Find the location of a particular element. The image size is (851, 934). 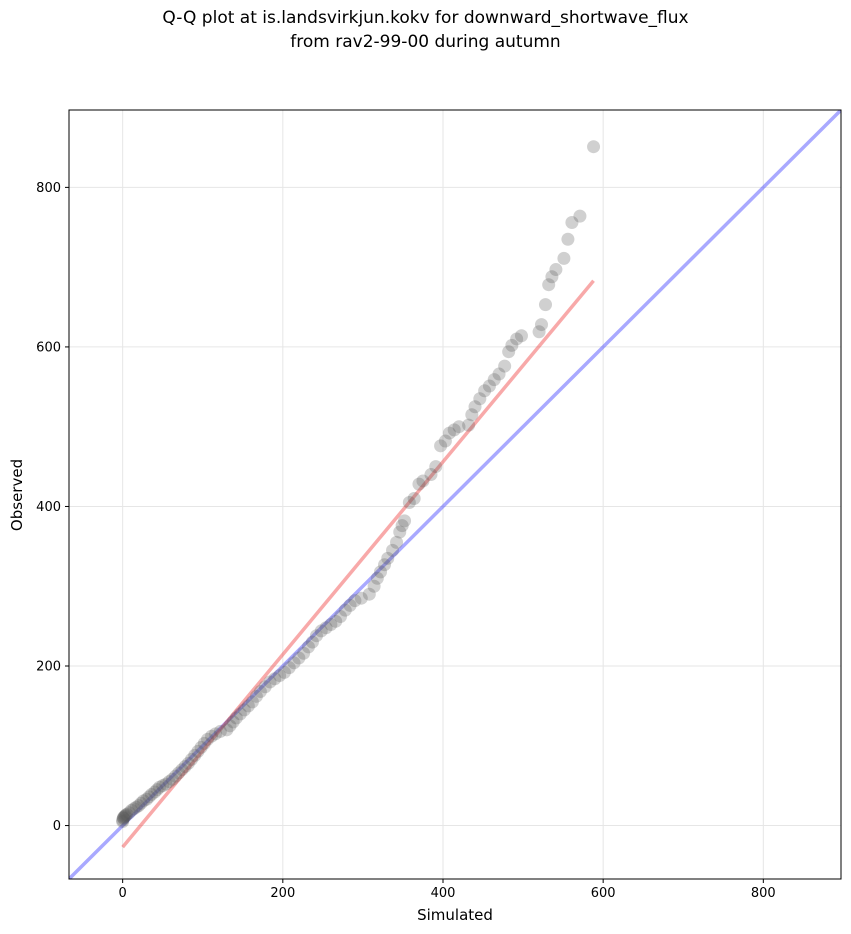

chart-title-line-2: from rav2-99-00 during autumn is located at coordinates (425, 42).